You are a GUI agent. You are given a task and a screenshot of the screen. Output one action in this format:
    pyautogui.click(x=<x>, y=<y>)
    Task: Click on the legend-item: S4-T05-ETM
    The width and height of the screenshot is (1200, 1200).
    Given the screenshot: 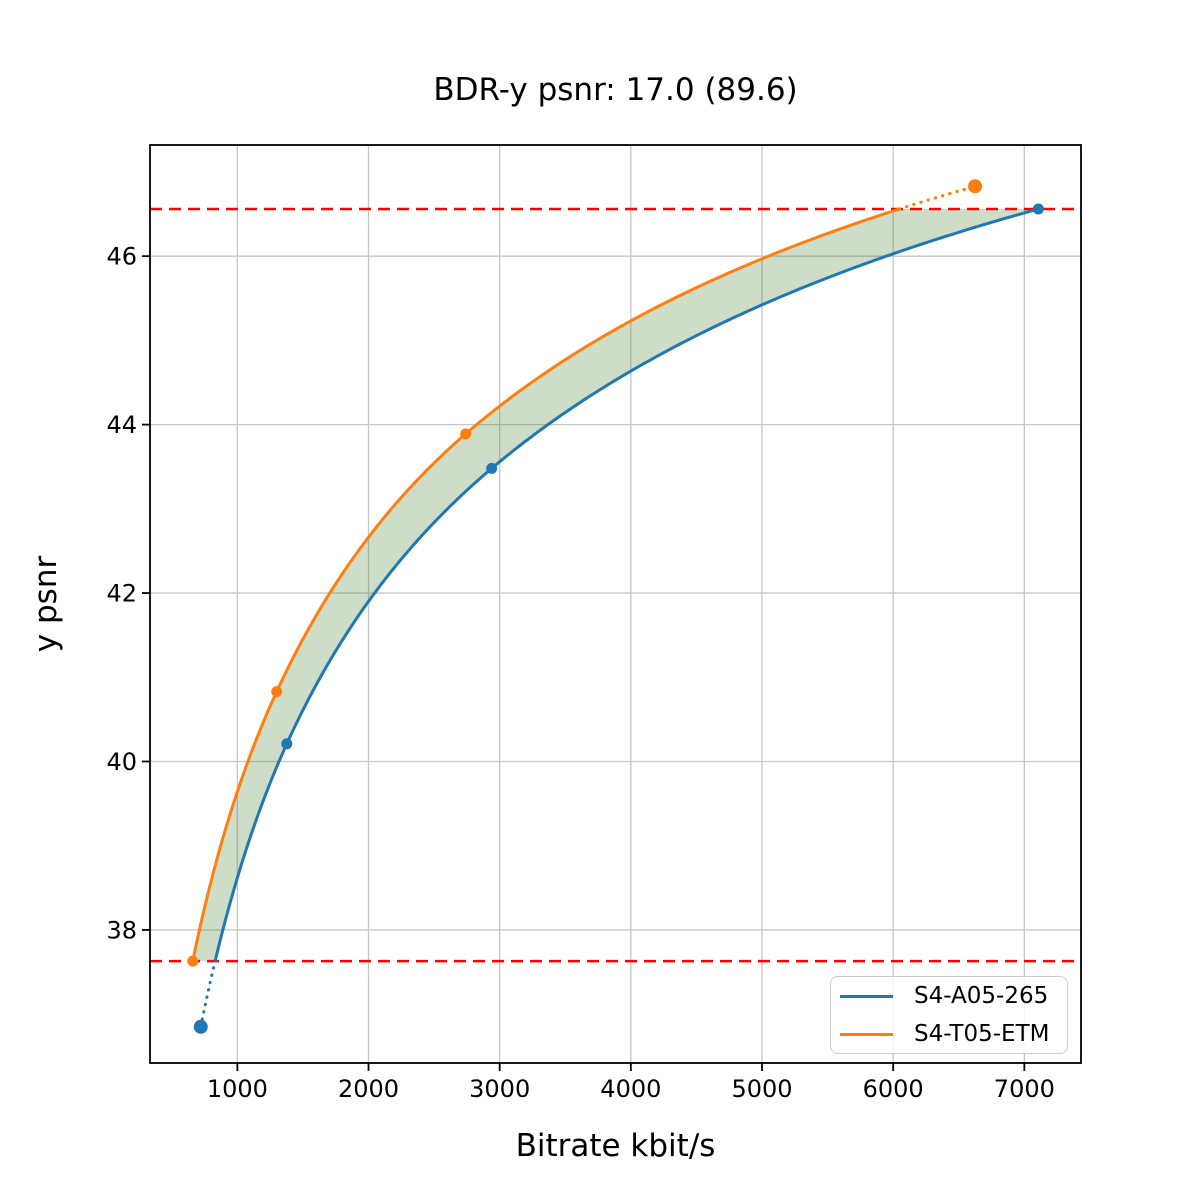 What is the action you would take?
    pyautogui.click(x=949, y=1034)
    